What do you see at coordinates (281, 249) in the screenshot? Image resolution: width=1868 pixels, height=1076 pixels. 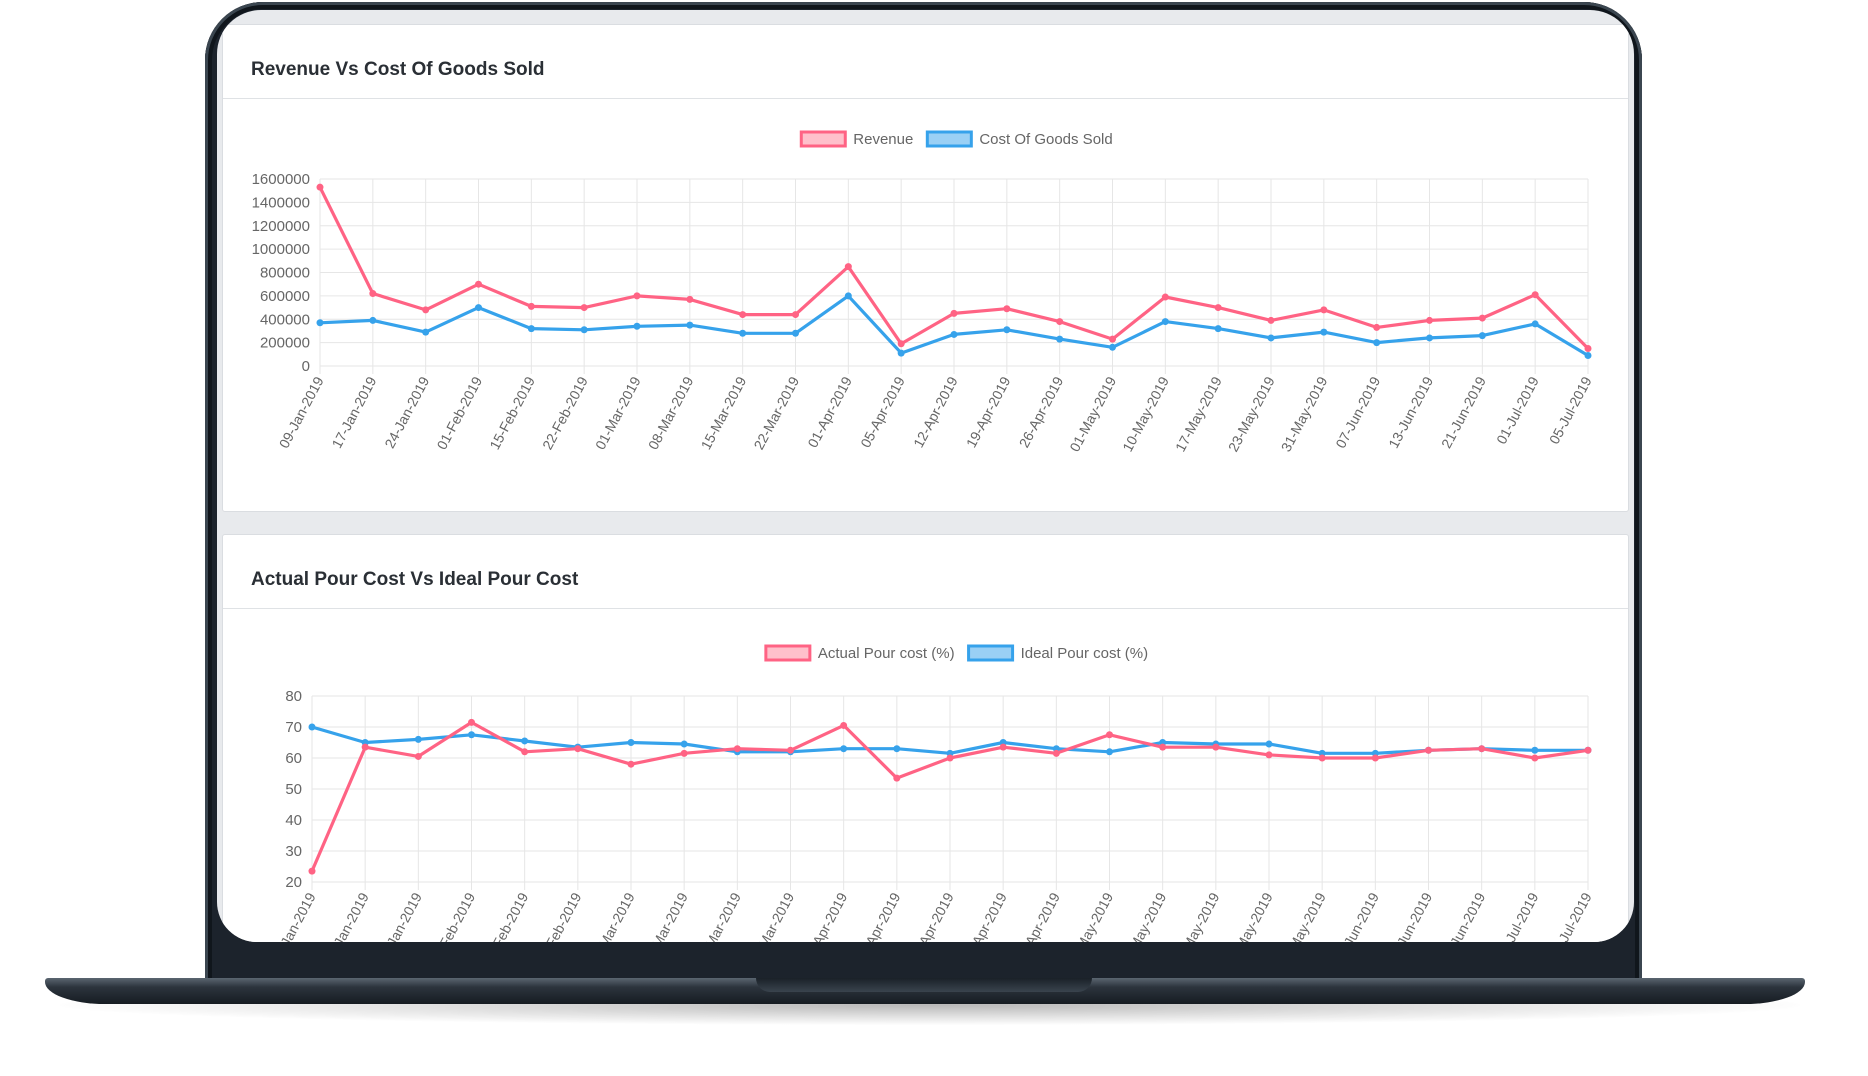 I see `y-tick-label: 1000000` at bounding box center [281, 249].